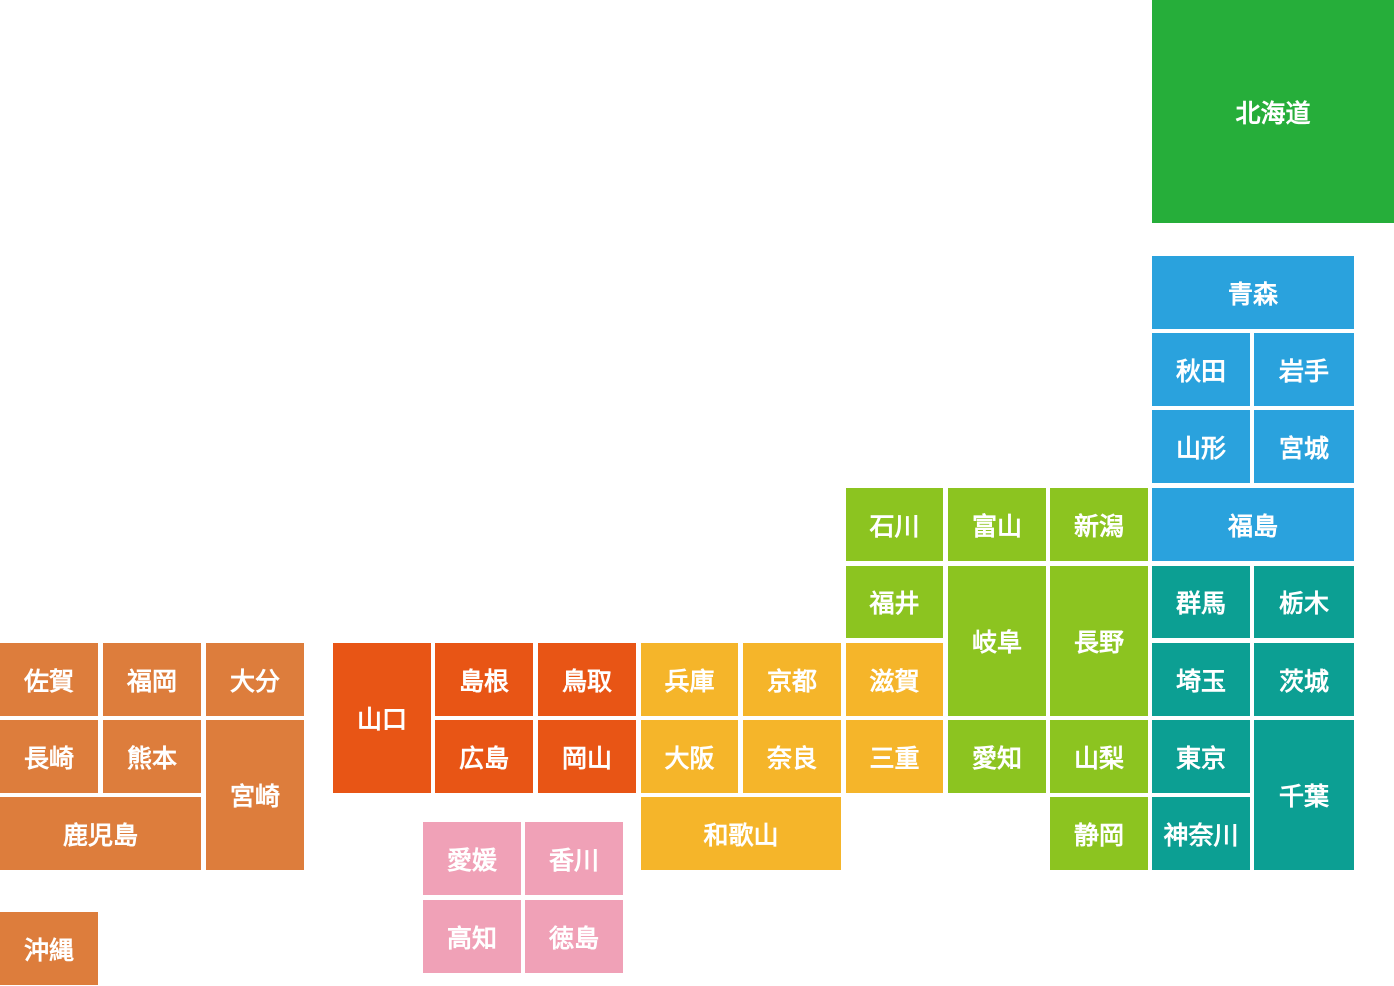 The height and width of the screenshot is (986, 1394). Describe the element at coordinates (1304, 369) in the screenshot. I see `prefecture-iwate: 岩手` at that location.